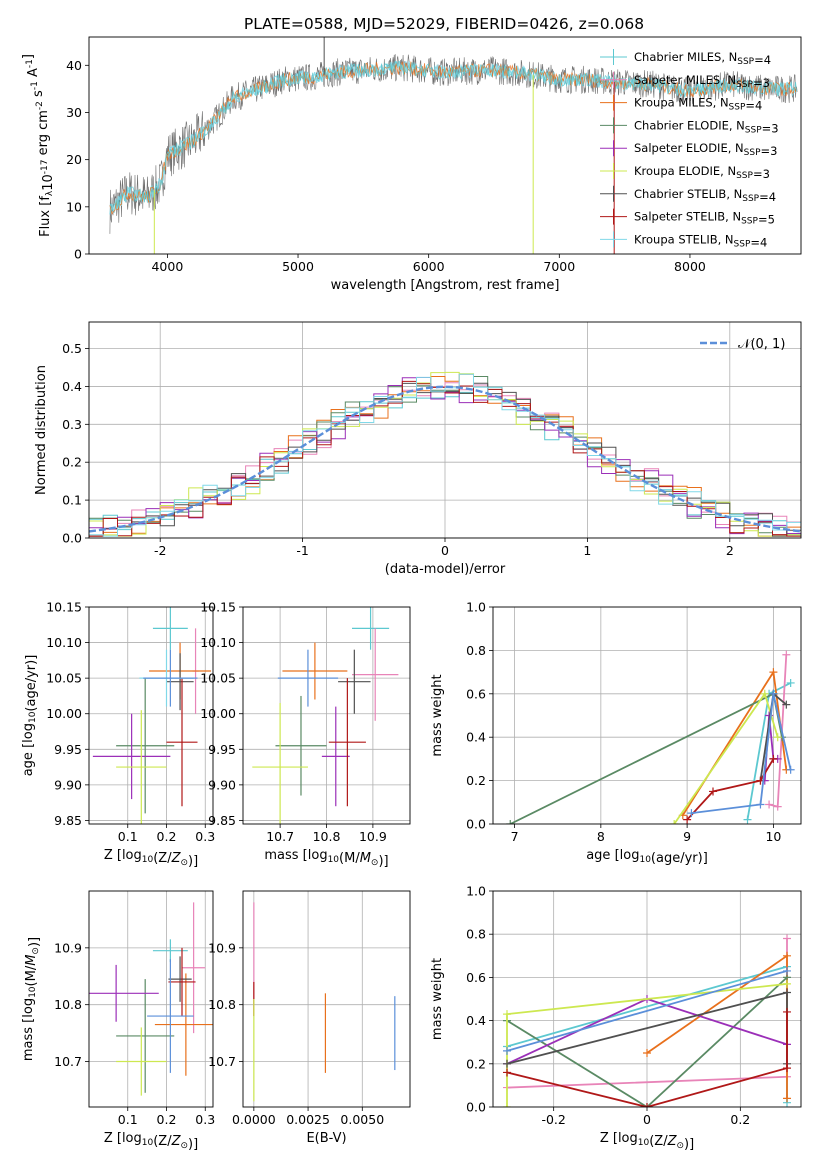  Describe the element at coordinates (280, 836) in the screenshot. I see `x-tick-label: 10.7` at that location.